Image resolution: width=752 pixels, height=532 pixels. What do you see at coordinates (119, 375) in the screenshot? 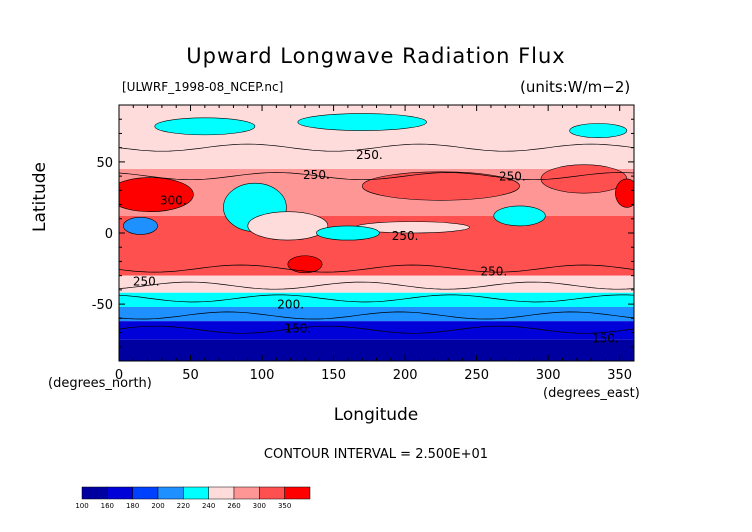
I see `x-tick-label: 0` at bounding box center [119, 375].